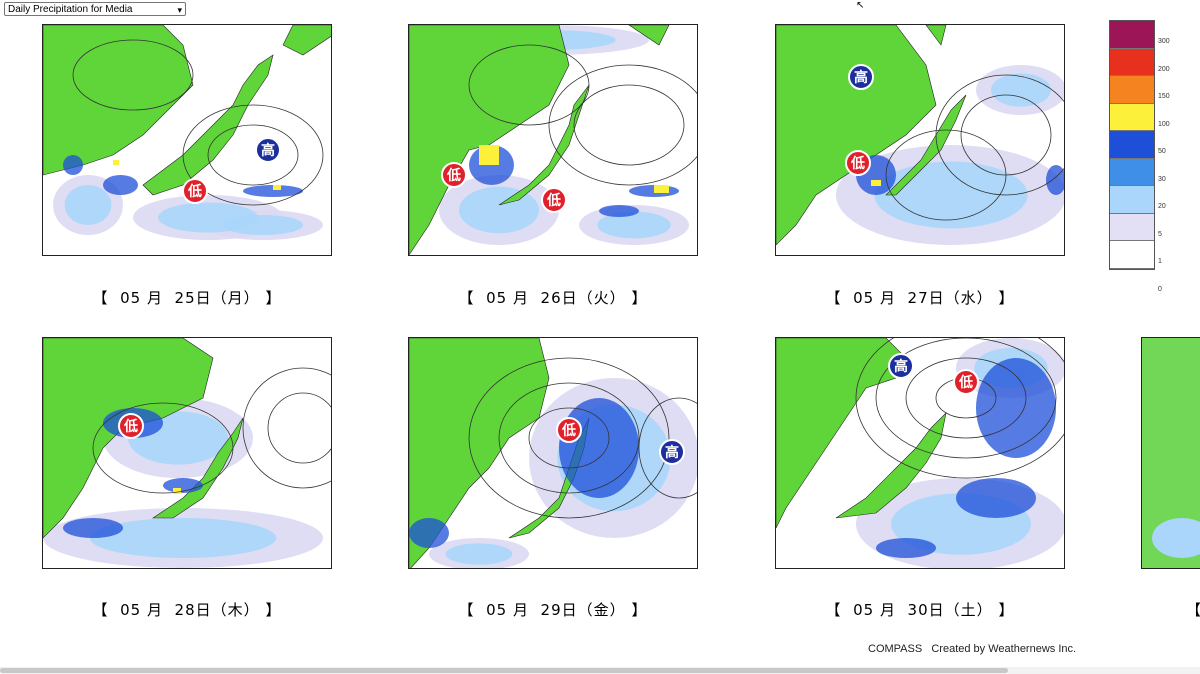  Describe the element at coordinates (972, 649) in the screenshot. I see `credit-text: COMPASS Created by Weathernews Inc.` at that location.